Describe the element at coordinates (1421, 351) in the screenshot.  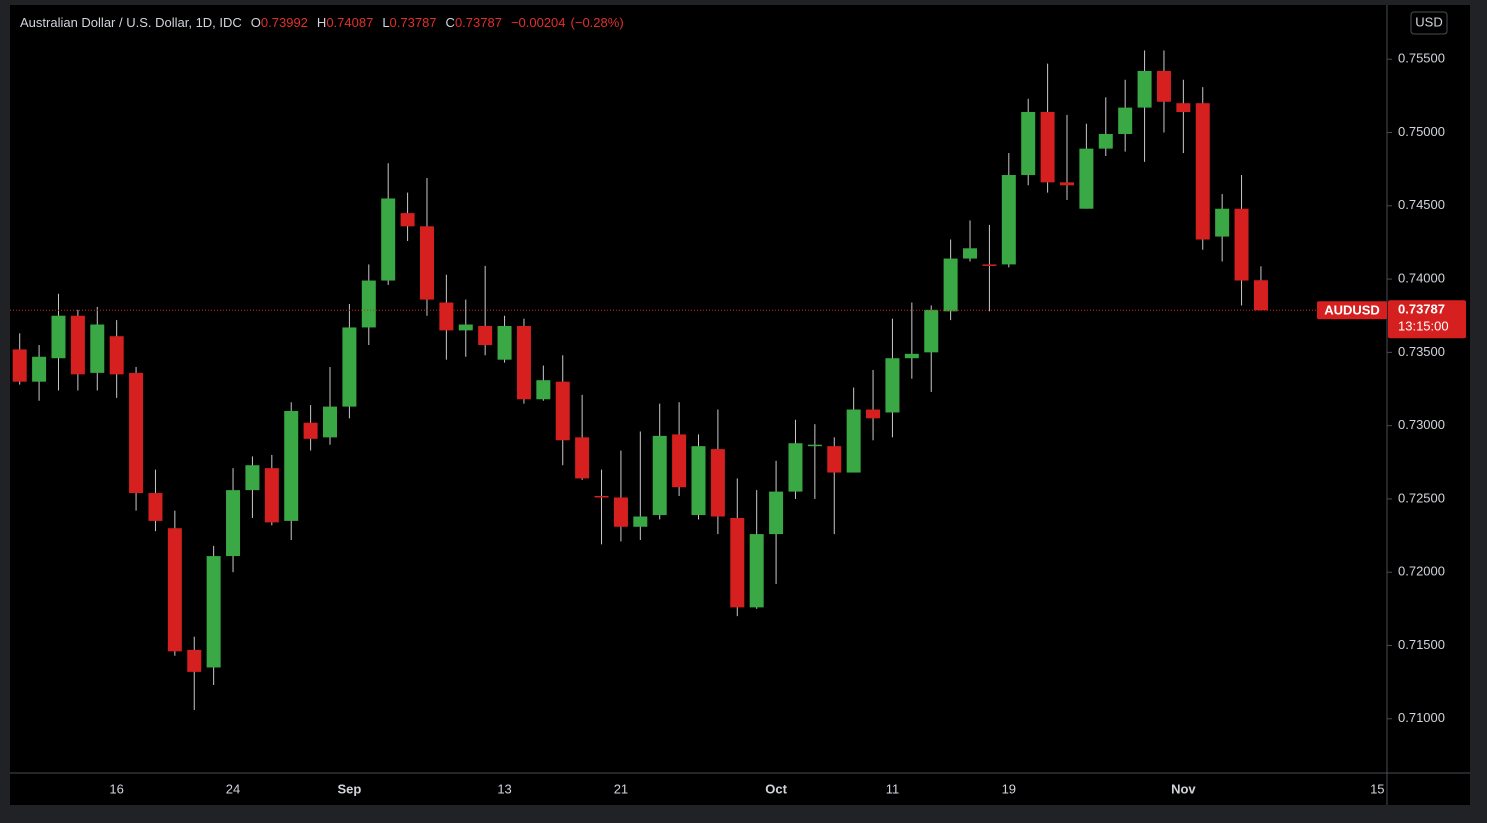
I see `y-tick-label: 0.73500` at that location.